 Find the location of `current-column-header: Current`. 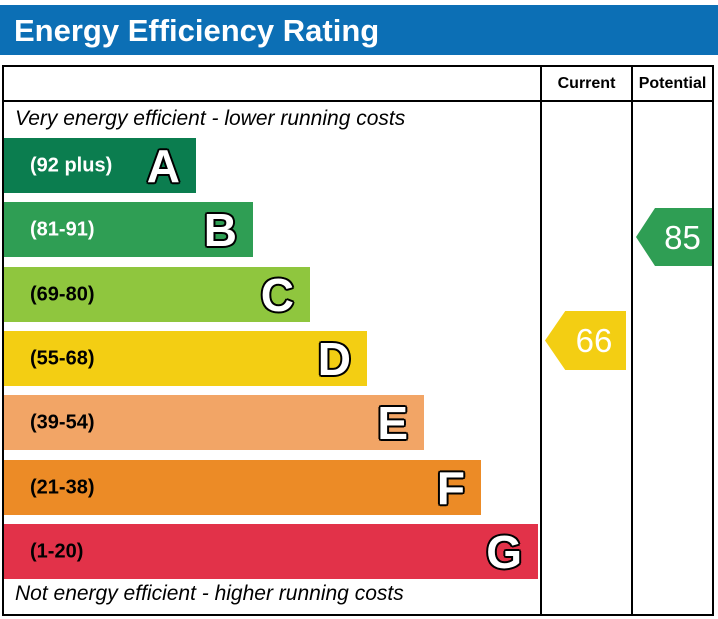

current-column-header: Current is located at coordinates (586, 83).